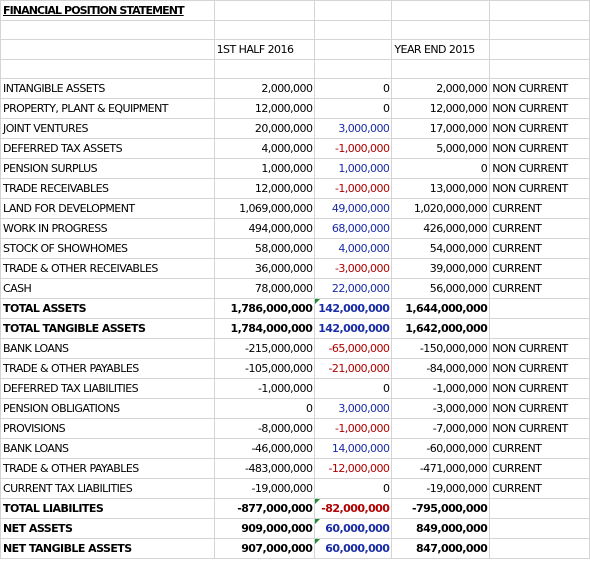 This screenshot has width=590, height=562. What do you see at coordinates (107, 128) in the screenshot?
I see `row-label: JOINT VENTURES` at bounding box center [107, 128].